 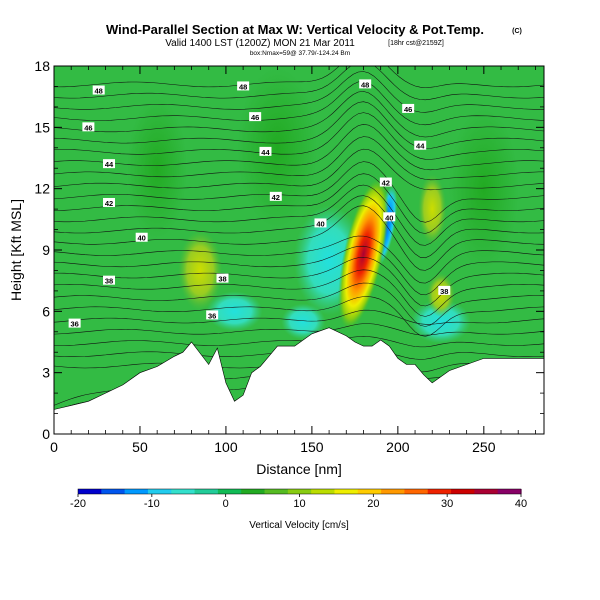 What do you see at coordinates (521, 504) in the screenshot?
I see `colorbar-tick-label: 40` at bounding box center [521, 504].